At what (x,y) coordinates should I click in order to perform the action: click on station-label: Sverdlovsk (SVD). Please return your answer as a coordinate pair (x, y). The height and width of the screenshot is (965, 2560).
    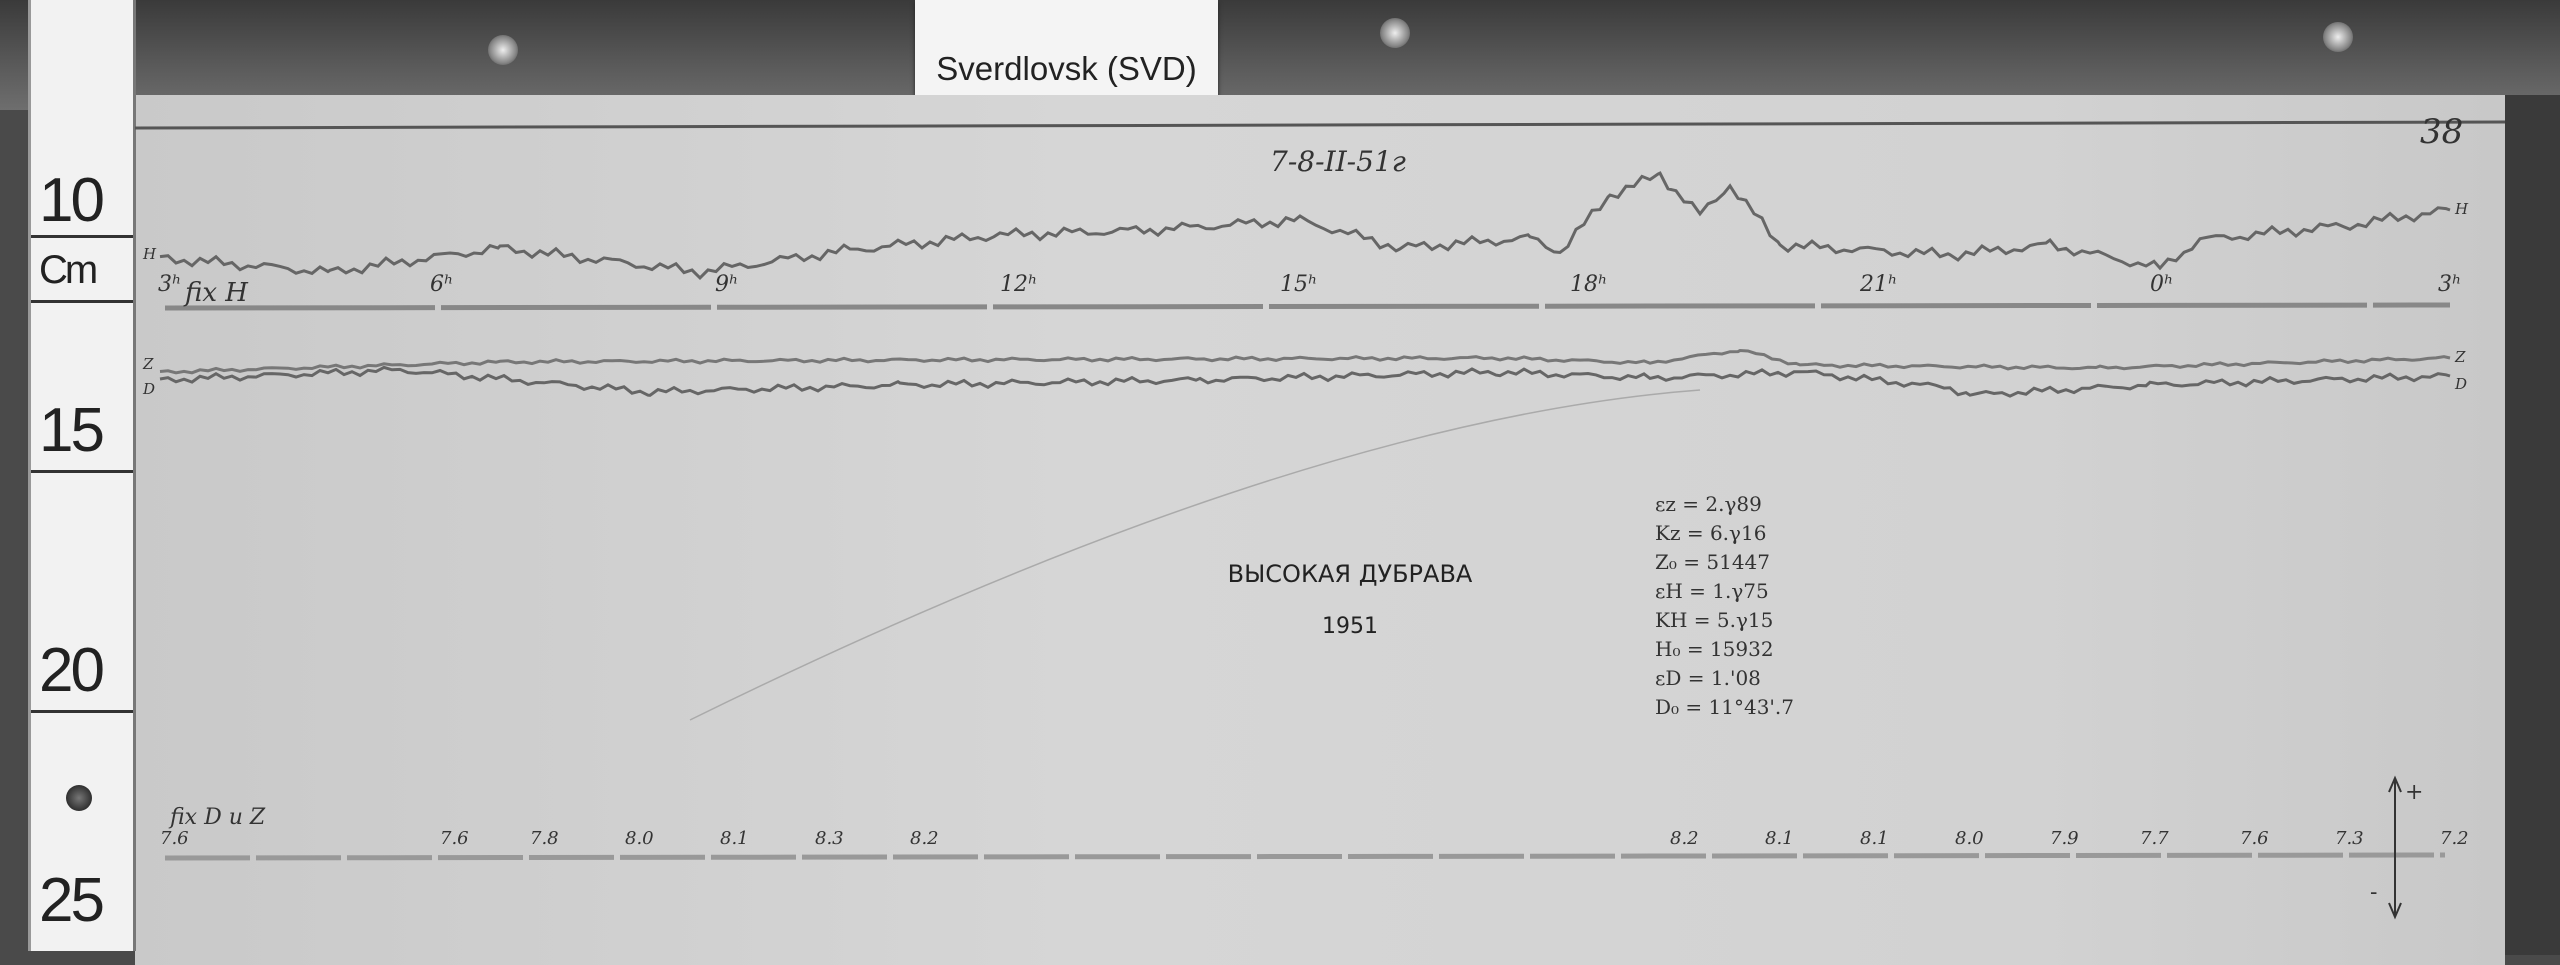
    Looking at the image, I should click on (1066, 68).